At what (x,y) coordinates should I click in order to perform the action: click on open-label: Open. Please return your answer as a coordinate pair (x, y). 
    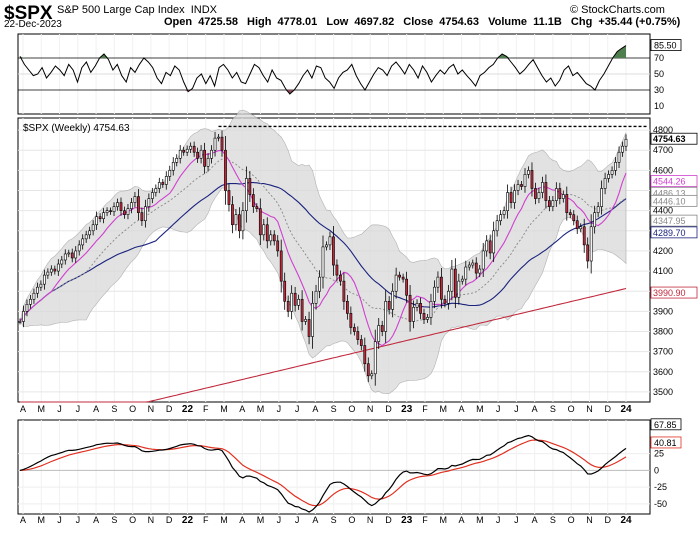
    Looking at the image, I should click on (178, 22).